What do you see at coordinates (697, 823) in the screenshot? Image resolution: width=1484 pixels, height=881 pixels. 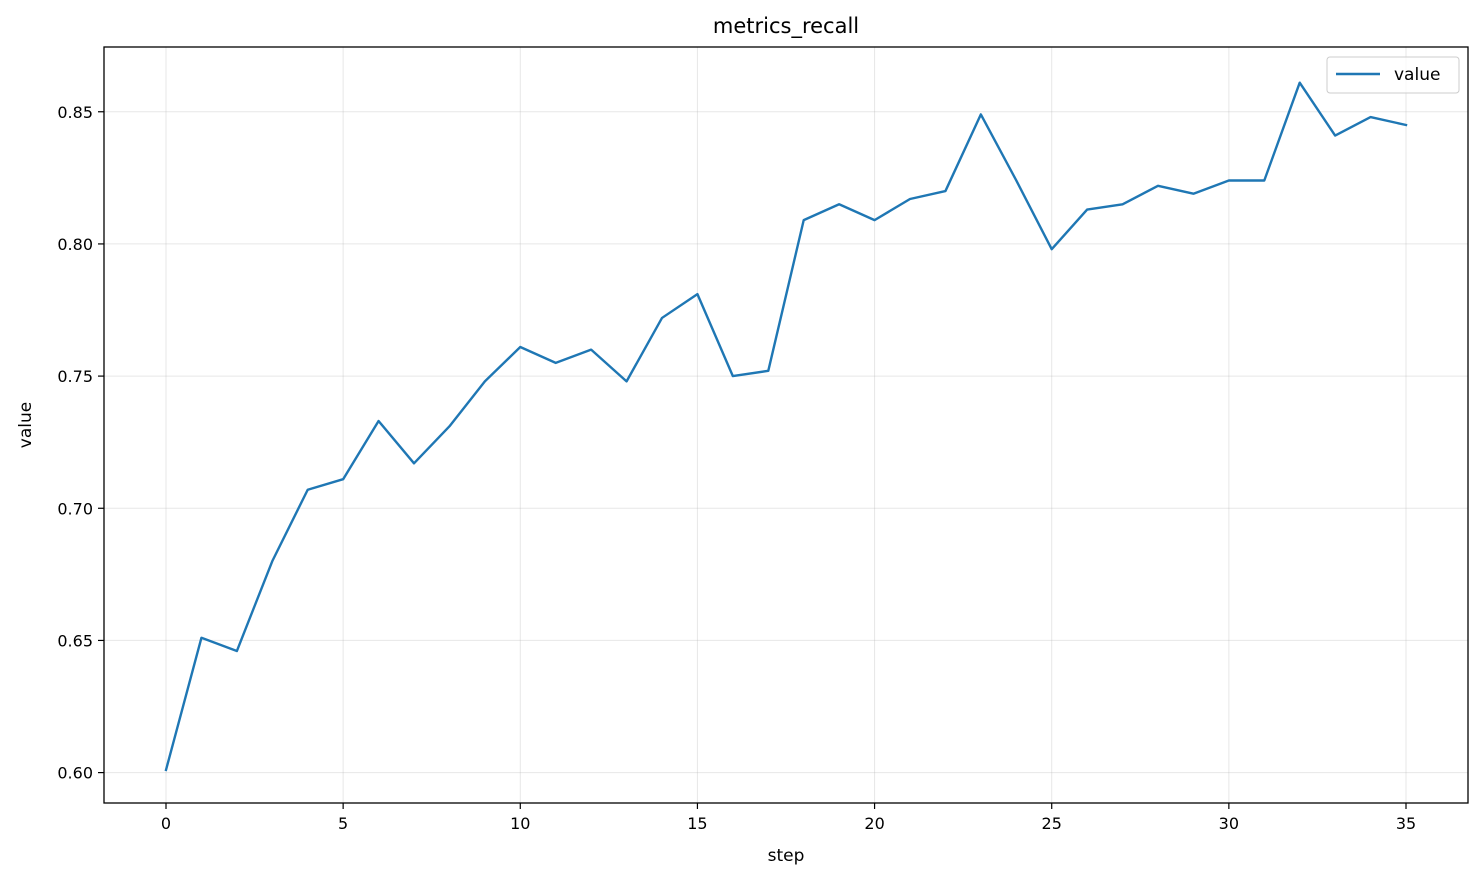 I see `x-tick-label: 15` at bounding box center [697, 823].